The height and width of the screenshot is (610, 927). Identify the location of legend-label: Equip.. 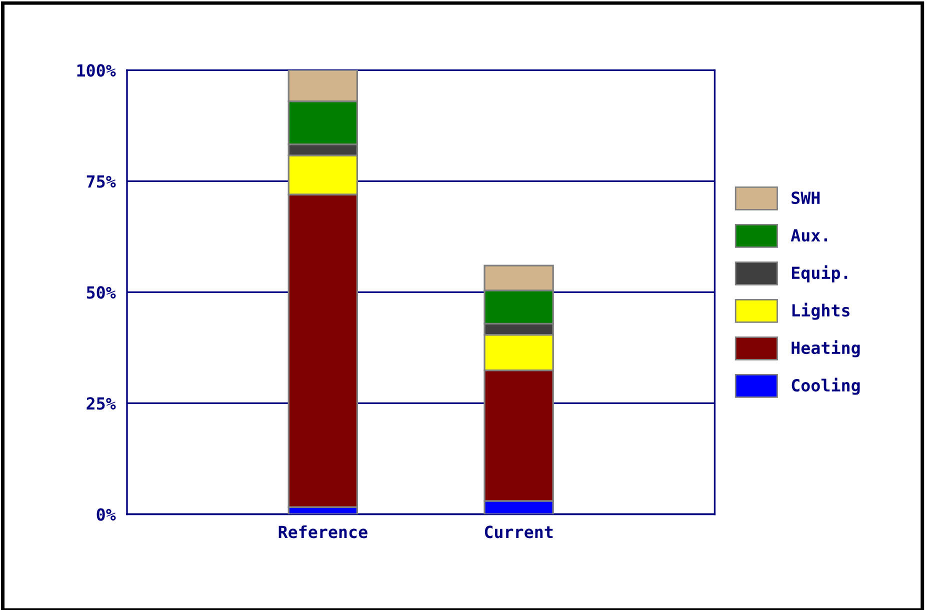
(820, 273).